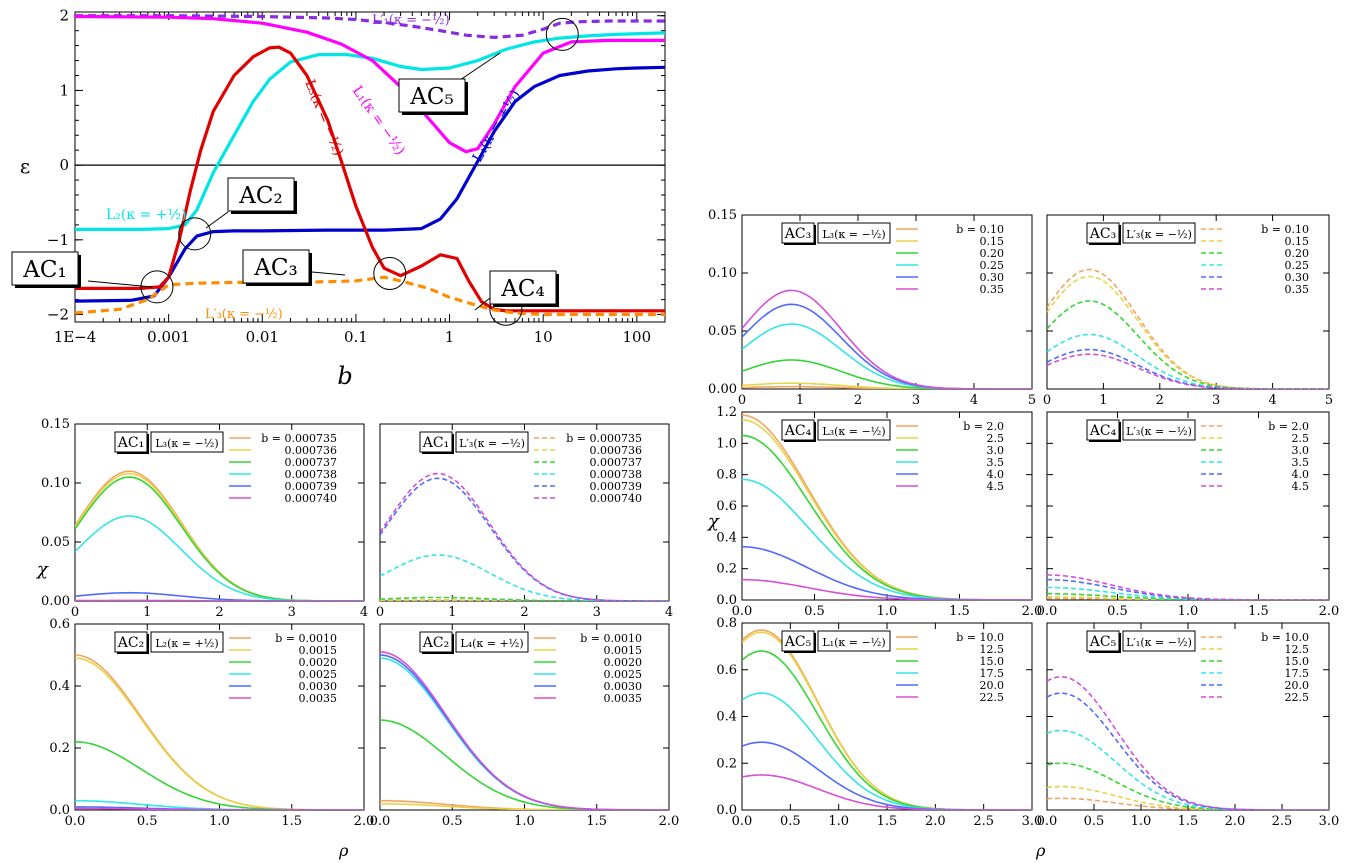  What do you see at coordinates (797, 234) in the screenshot?
I see `chi-ac-label: AC₃` at bounding box center [797, 234].